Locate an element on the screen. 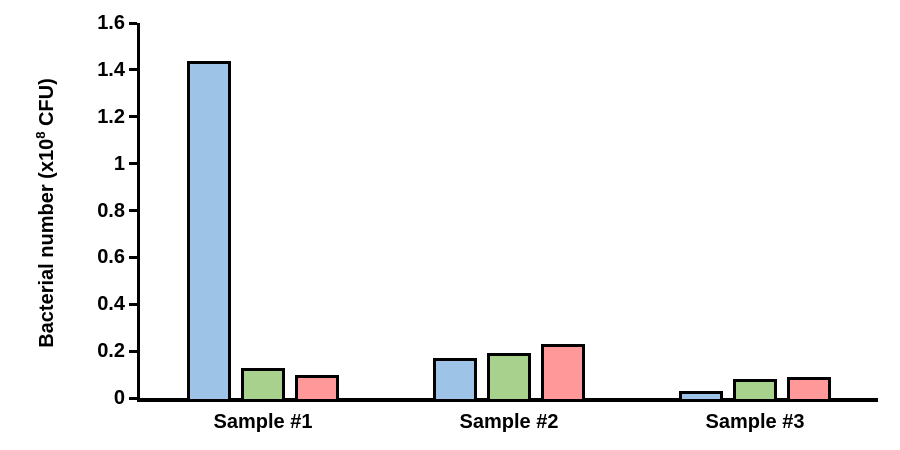 Image resolution: width=900 pixels, height=450 pixels. y-axis-title-text-end: CFU) is located at coordinates (46, 105).